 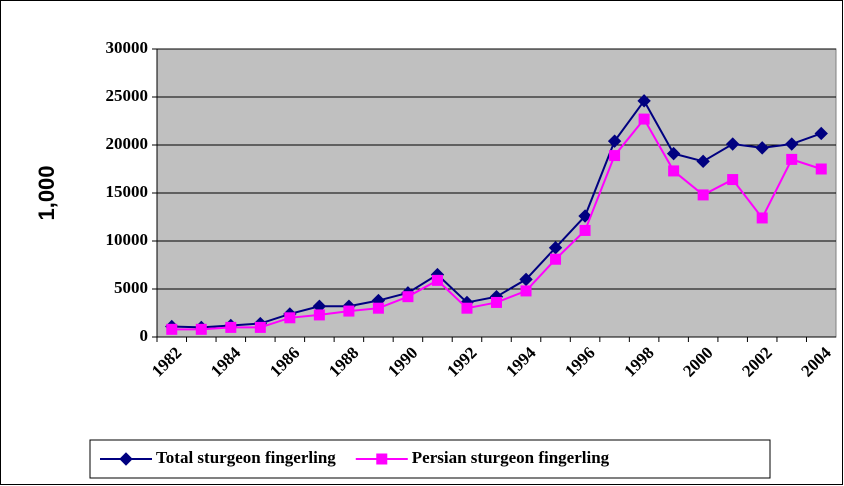 What do you see at coordinates (127, 47) in the screenshot?
I see `y-tick-label: 30000` at bounding box center [127, 47].